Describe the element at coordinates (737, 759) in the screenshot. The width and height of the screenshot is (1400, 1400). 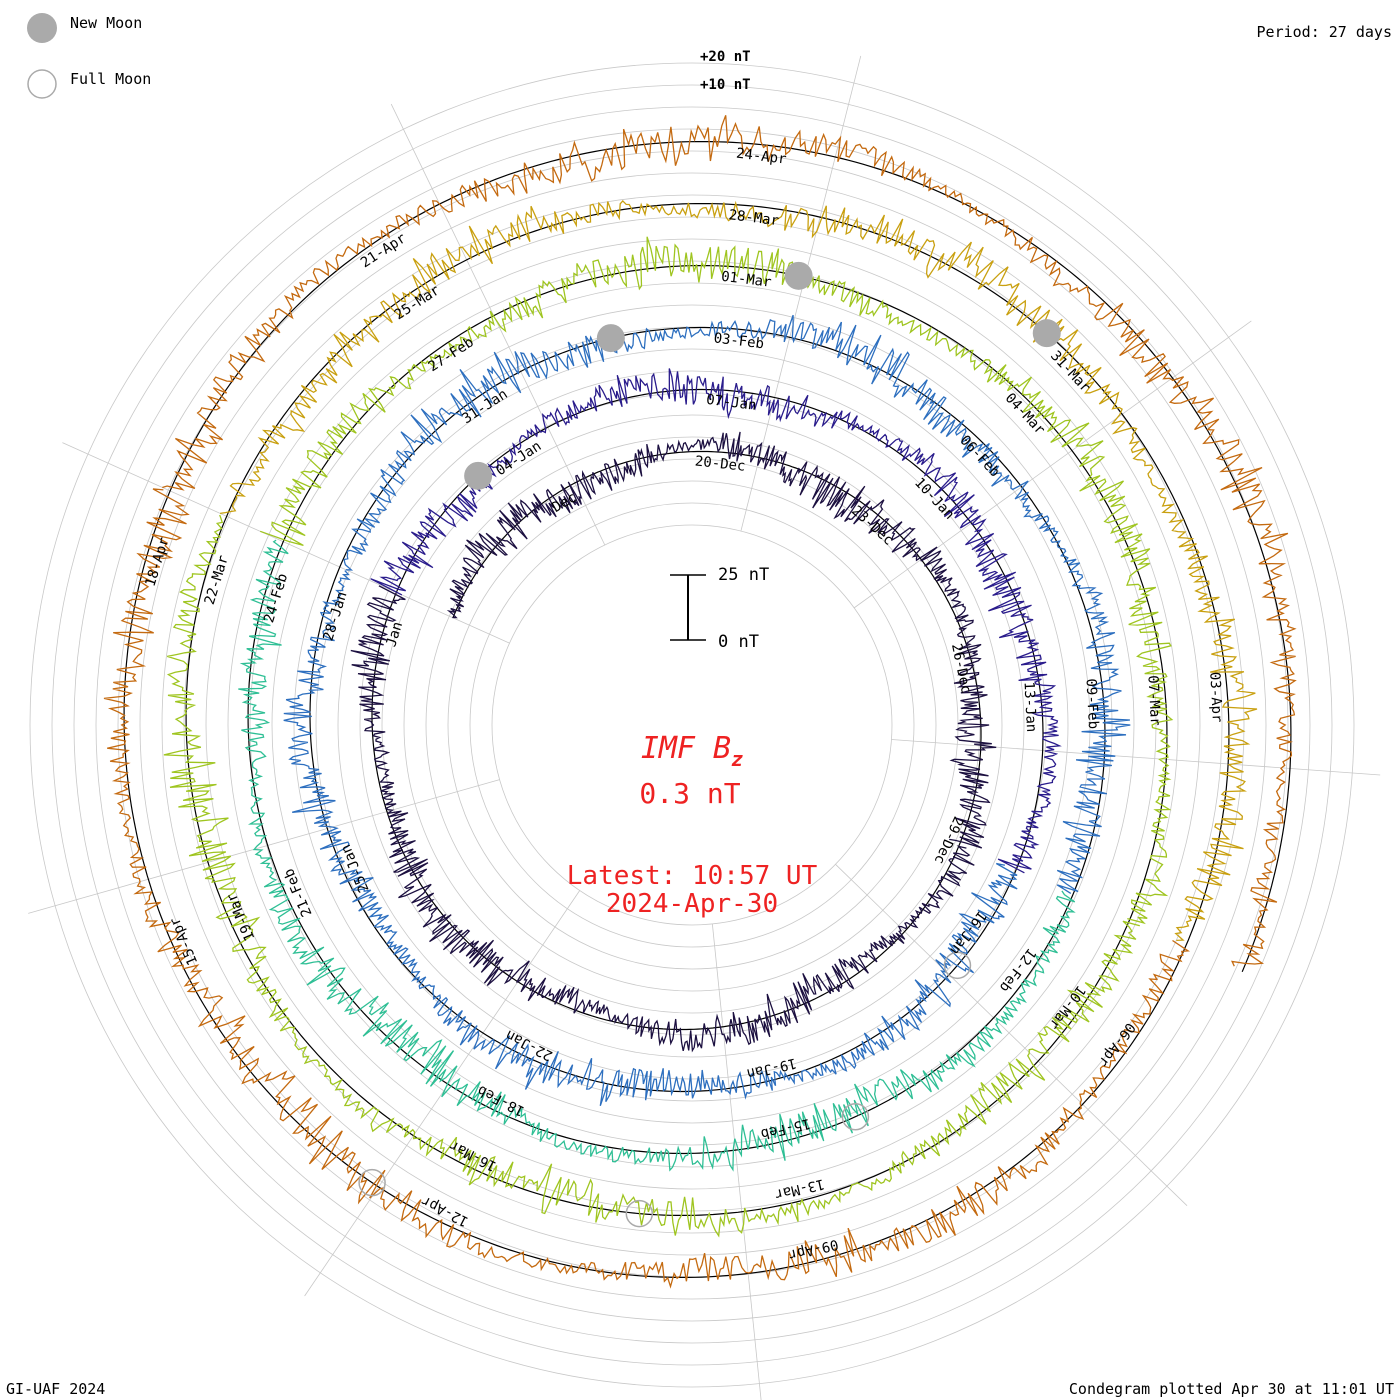
I see `quantity-title-subscript: z` at that location.